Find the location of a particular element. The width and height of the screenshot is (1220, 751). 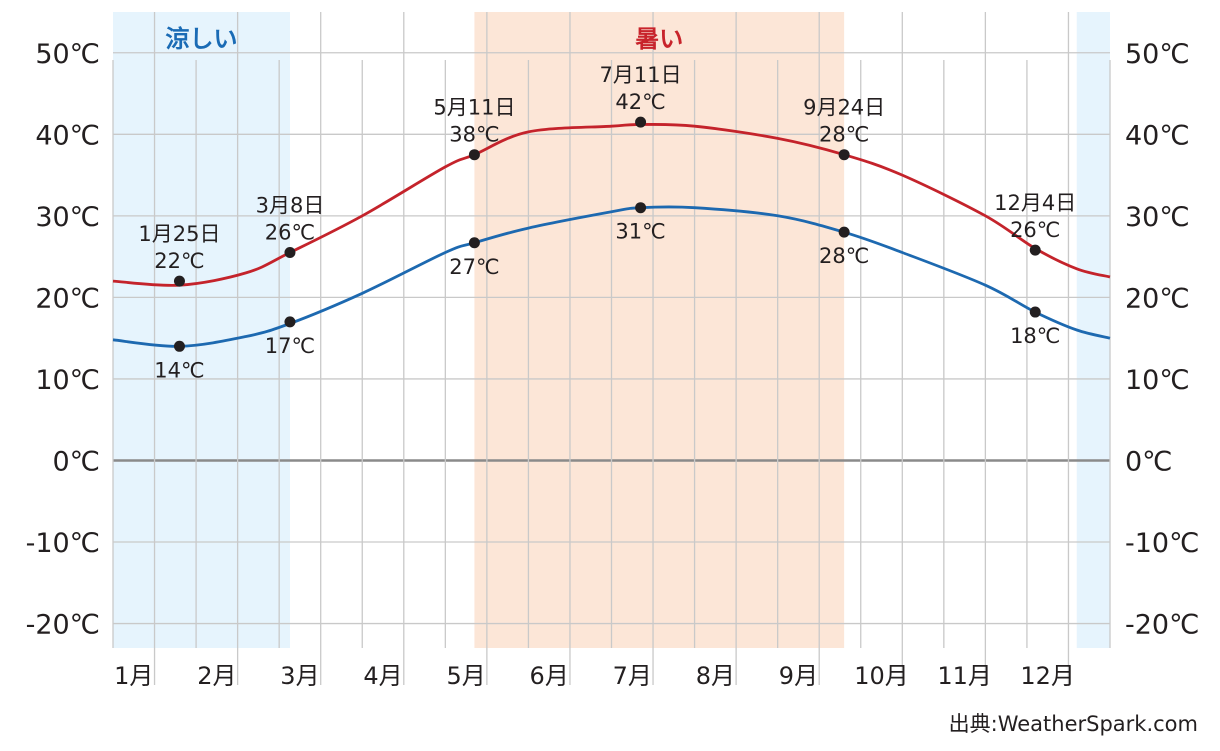

x-tick-label: 1月 is located at coordinates (133, 676).